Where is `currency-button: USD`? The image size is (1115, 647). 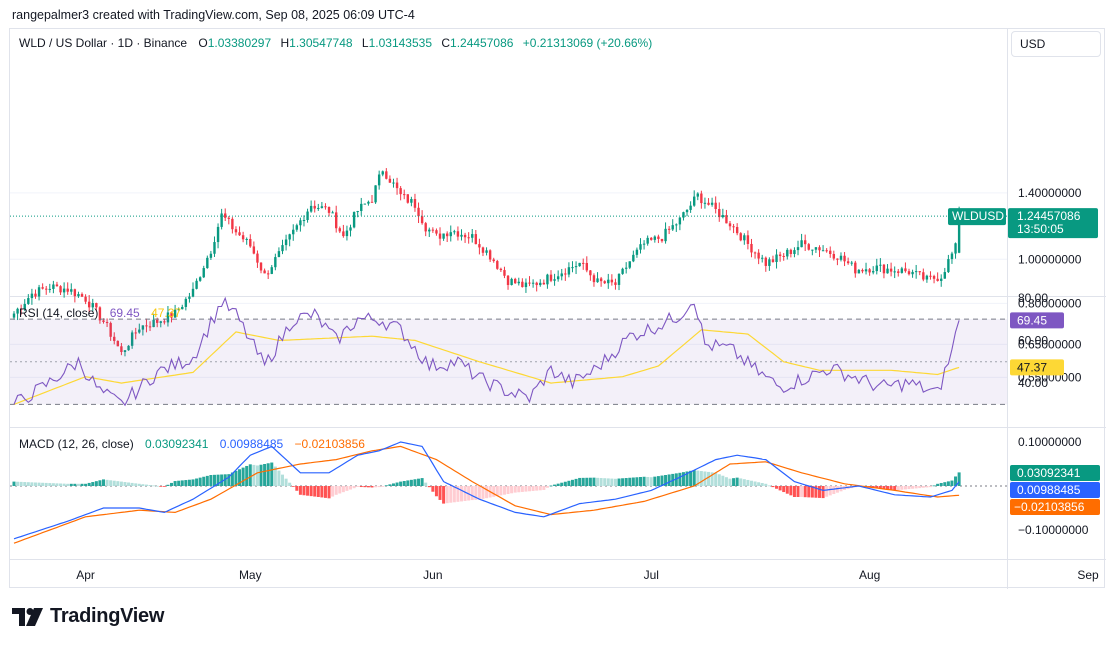
currency-button: USD is located at coordinates (1056, 44).